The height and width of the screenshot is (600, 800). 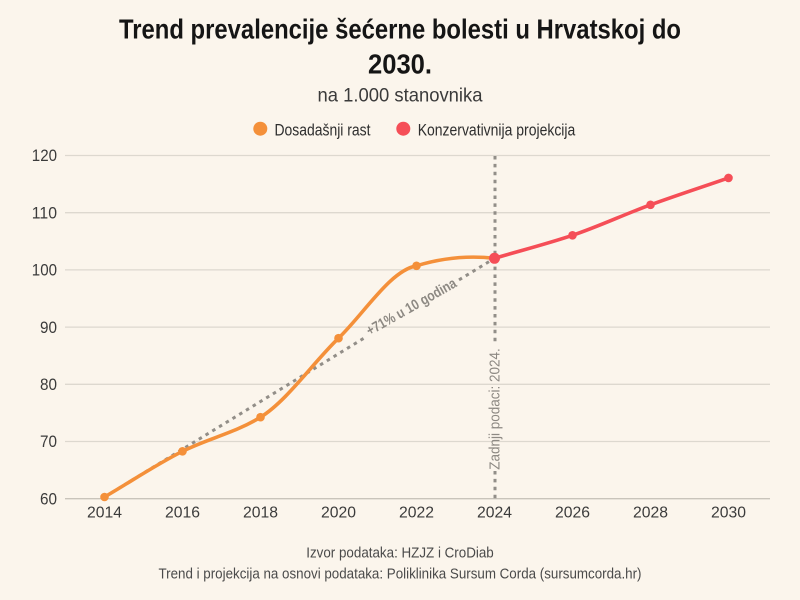 I want to click on svg-text: 70, so click(x=48, y=442).